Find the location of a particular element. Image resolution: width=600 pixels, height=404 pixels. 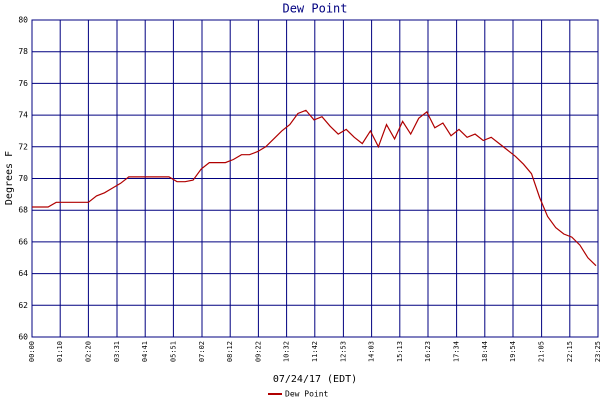

chart-title: Dew Point is located at coordinates (314, 9).